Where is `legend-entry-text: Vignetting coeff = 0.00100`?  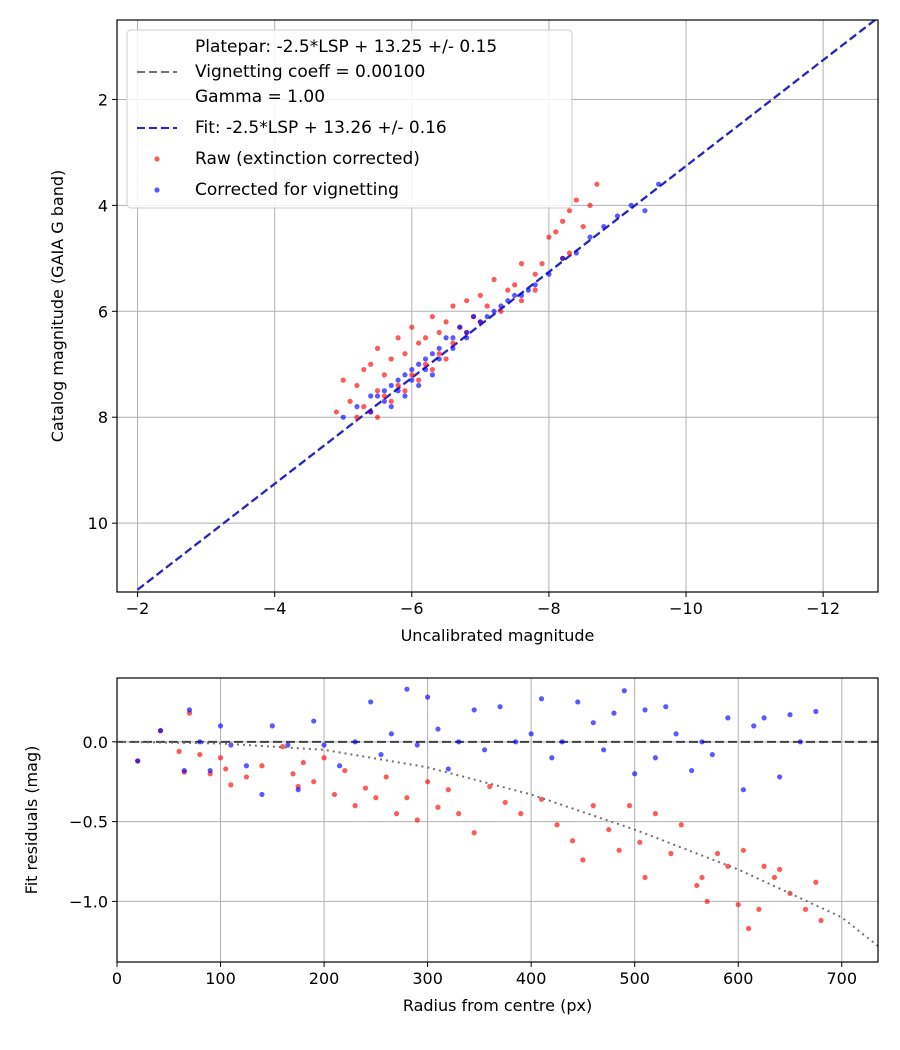
legend-entry-text: Vignetting coeff = 0.00100 is located at coordinates (310, 72).